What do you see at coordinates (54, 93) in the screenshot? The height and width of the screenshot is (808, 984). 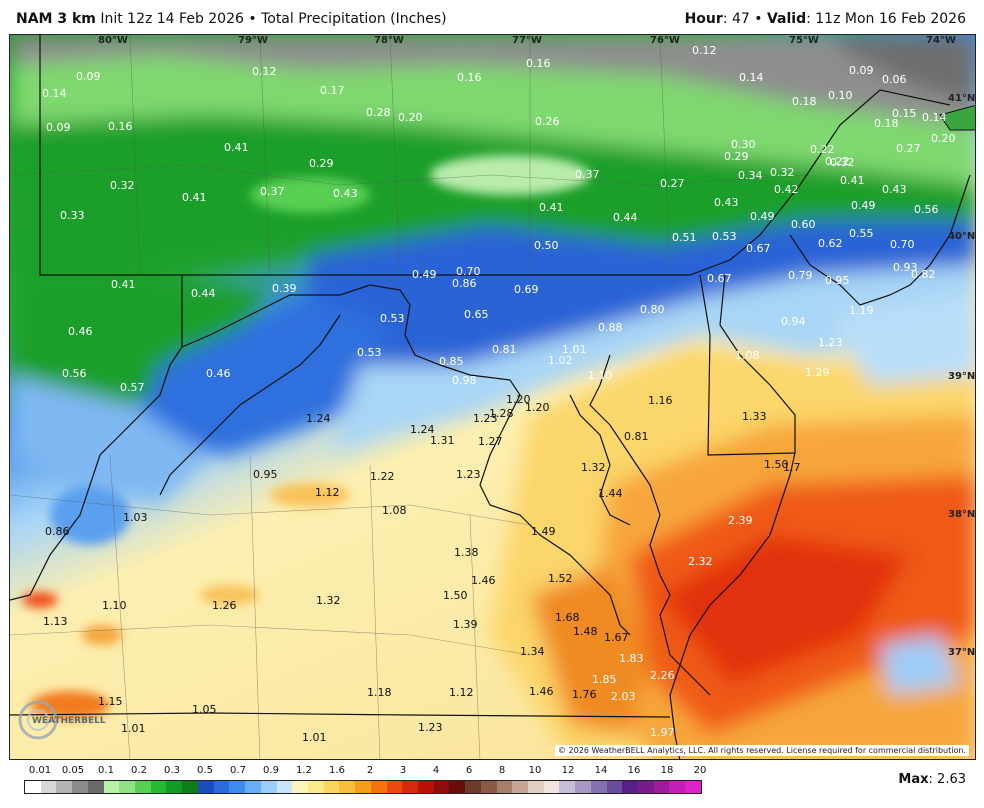 I see `precip-value-label: 0.14` at bounding box center [54, 93].